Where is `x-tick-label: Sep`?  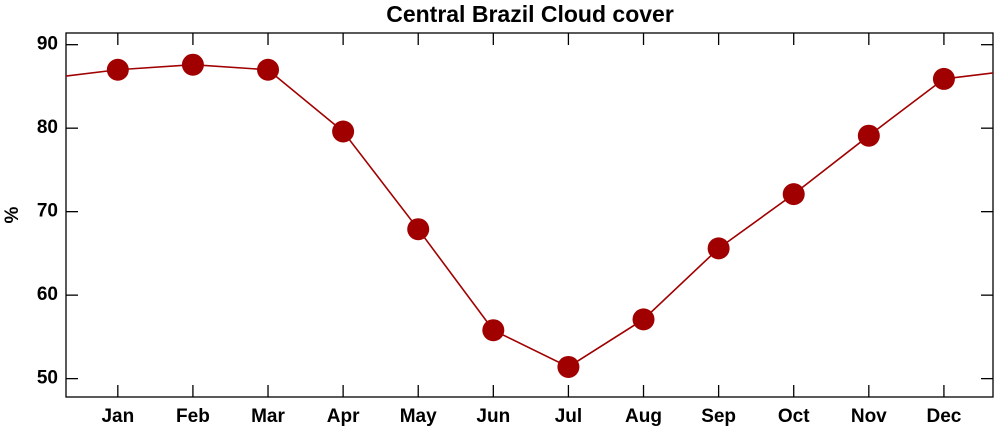
x-tick-label: Sep is located at coordinates (718, 416).